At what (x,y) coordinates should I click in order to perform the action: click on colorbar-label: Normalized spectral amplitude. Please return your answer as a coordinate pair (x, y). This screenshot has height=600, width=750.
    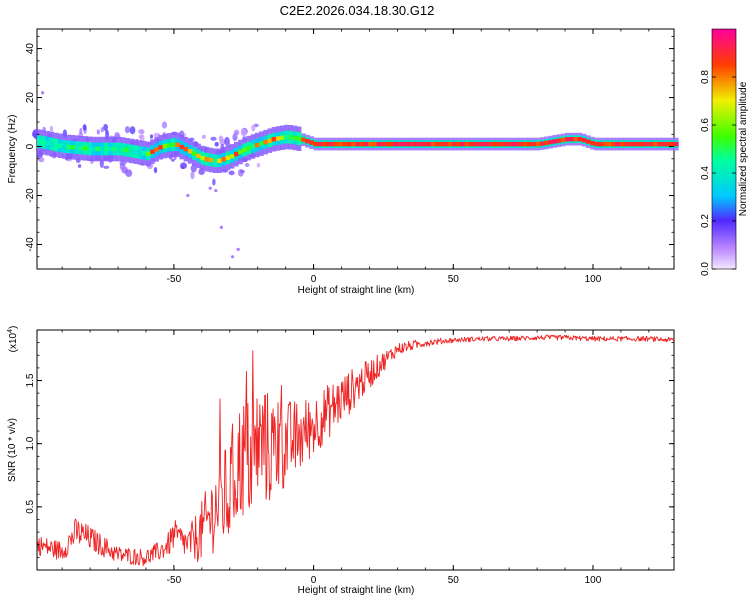
    Looking at the image, I should click on (743, 148).